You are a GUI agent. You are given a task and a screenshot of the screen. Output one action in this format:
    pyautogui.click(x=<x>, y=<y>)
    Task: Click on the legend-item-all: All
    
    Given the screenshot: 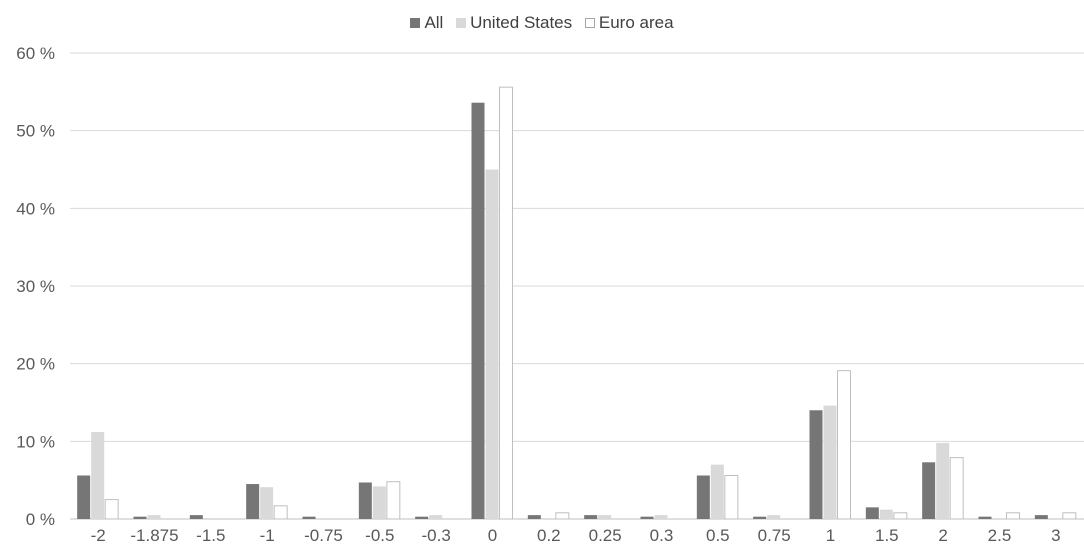 What is the action you would take?
    pyautogui.click(x=426, y=23)
    